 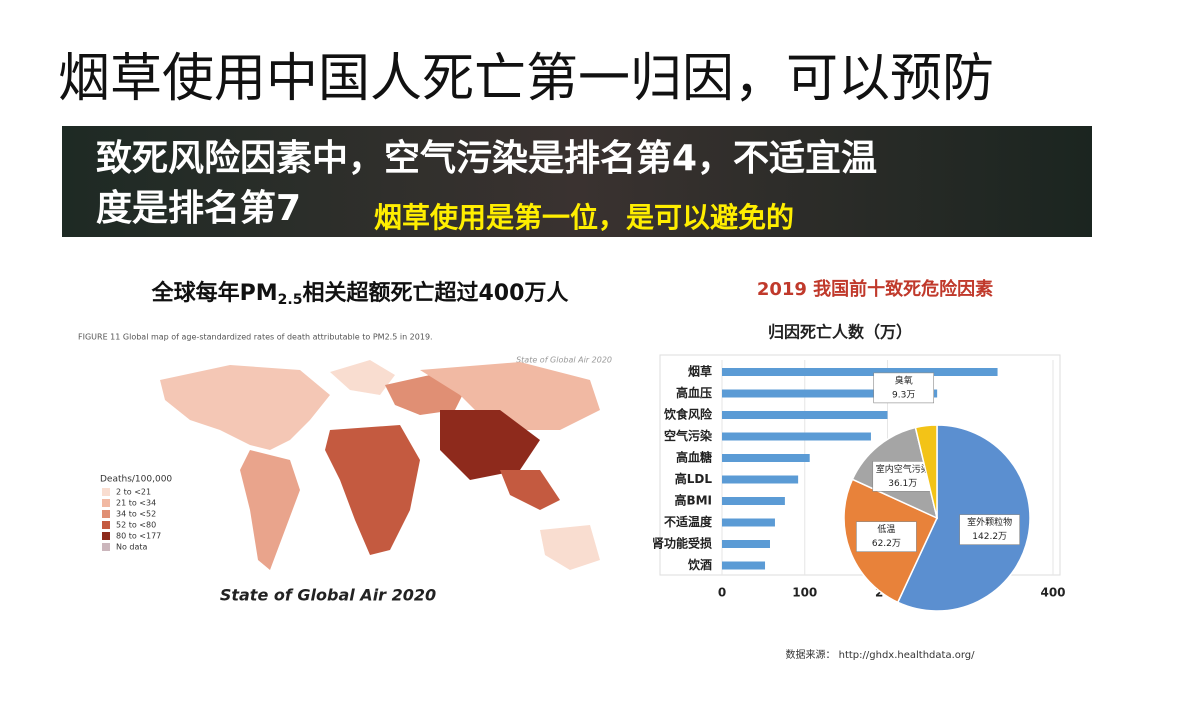 I want to click on map-watermark: State of Global Air 2020, so click(x=564, y=360).